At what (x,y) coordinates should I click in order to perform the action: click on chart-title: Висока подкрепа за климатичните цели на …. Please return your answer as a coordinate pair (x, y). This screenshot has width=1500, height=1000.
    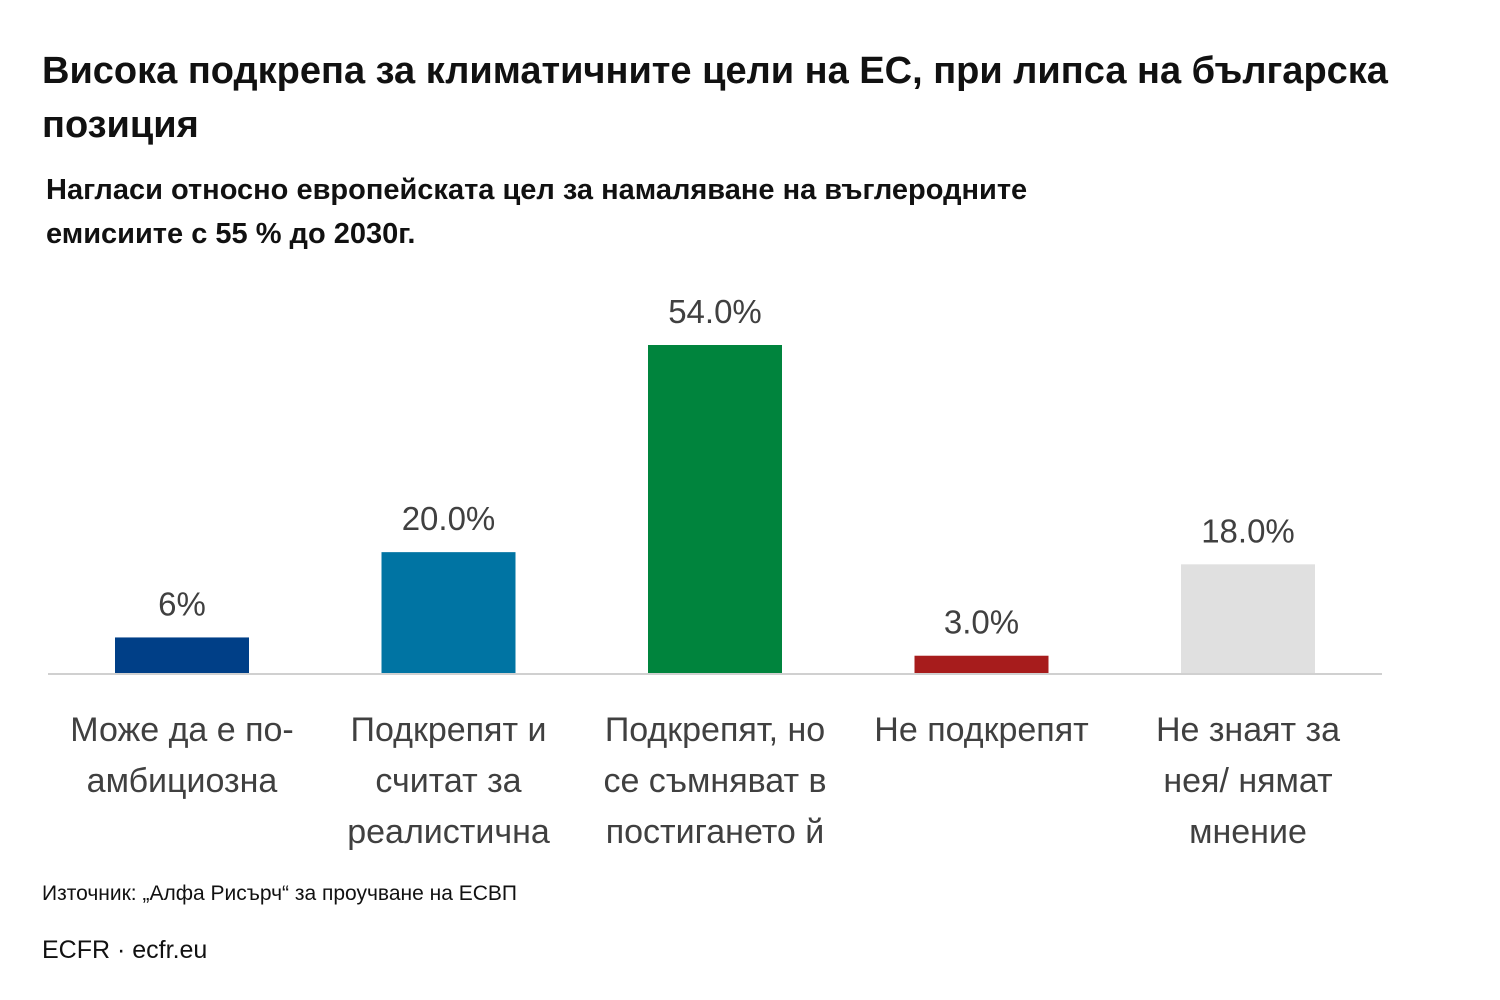
    Looking at the image, I should click on (715, 98).